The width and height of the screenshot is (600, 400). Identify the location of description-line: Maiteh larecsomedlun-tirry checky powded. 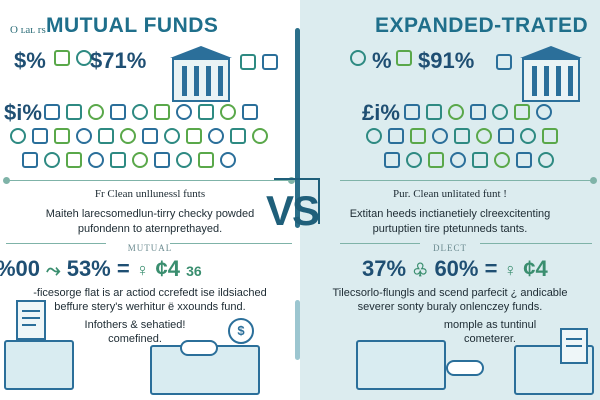
(150, 214).